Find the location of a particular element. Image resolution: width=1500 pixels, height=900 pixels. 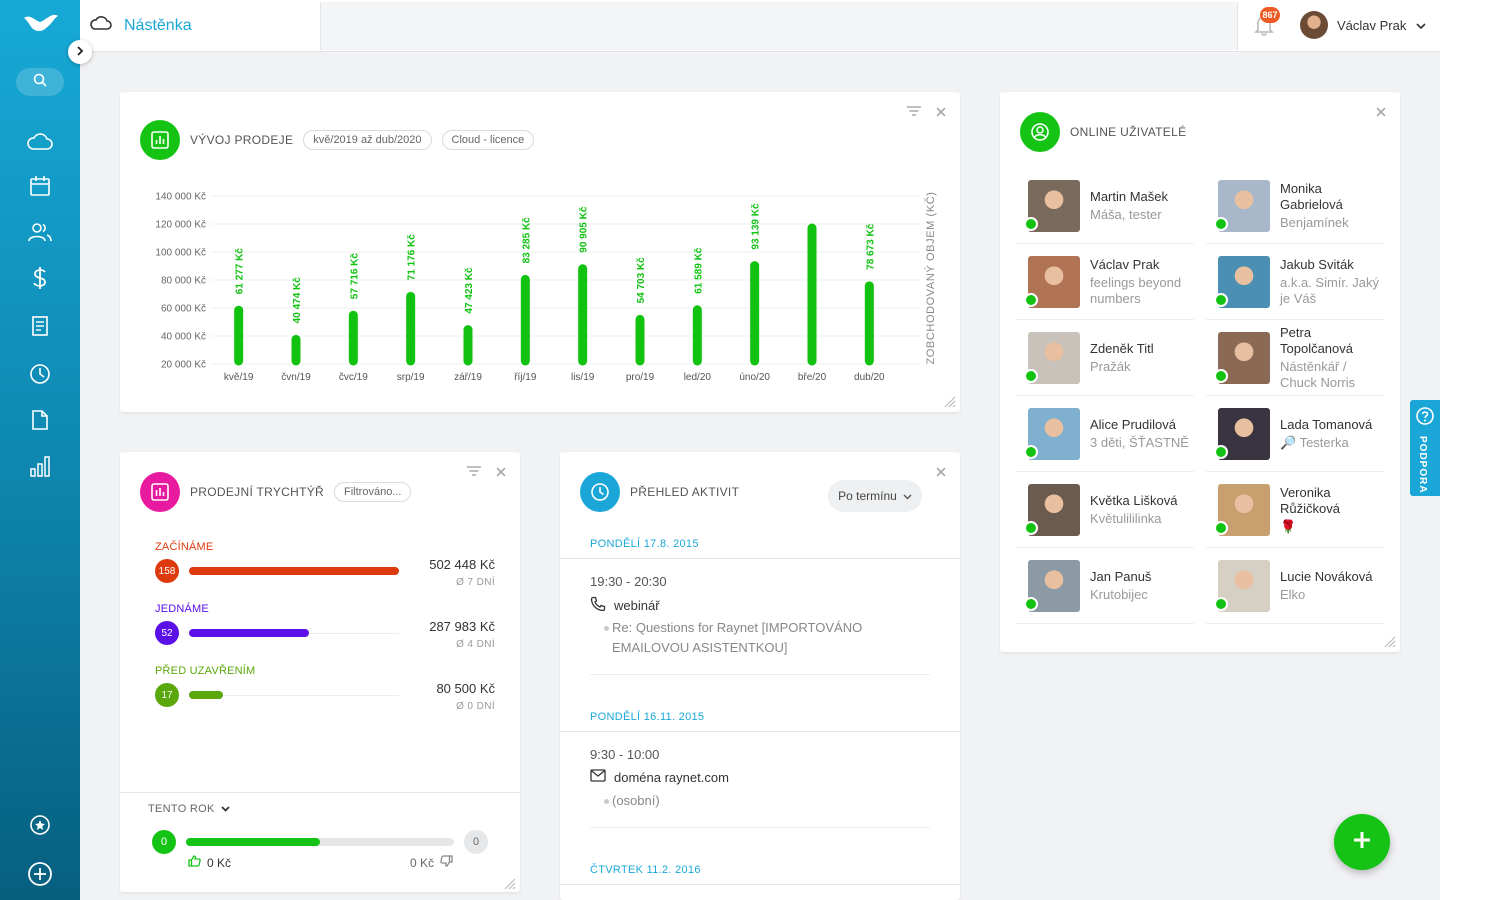

data-label: 61 589 Kč is located at coordinates (698, 270).